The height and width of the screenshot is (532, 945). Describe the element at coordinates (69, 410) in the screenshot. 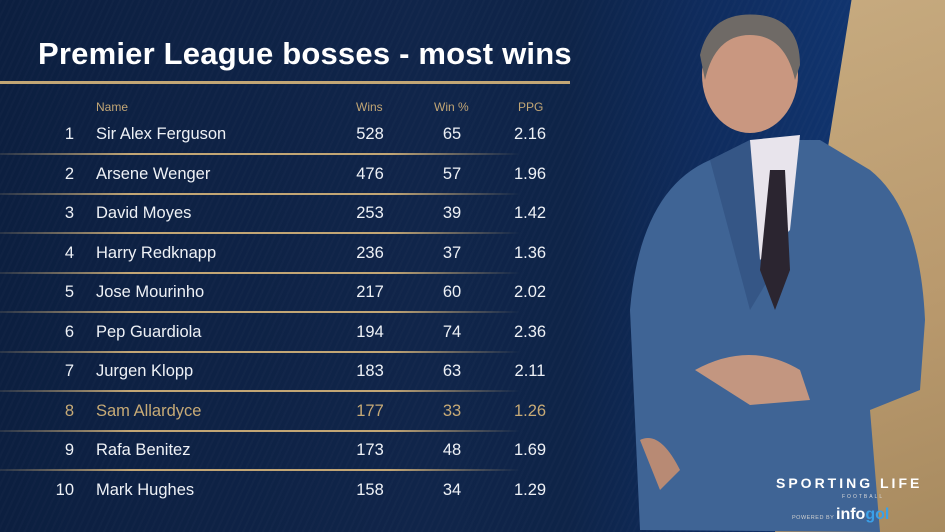

I see `rank-cell: 8` at that location.